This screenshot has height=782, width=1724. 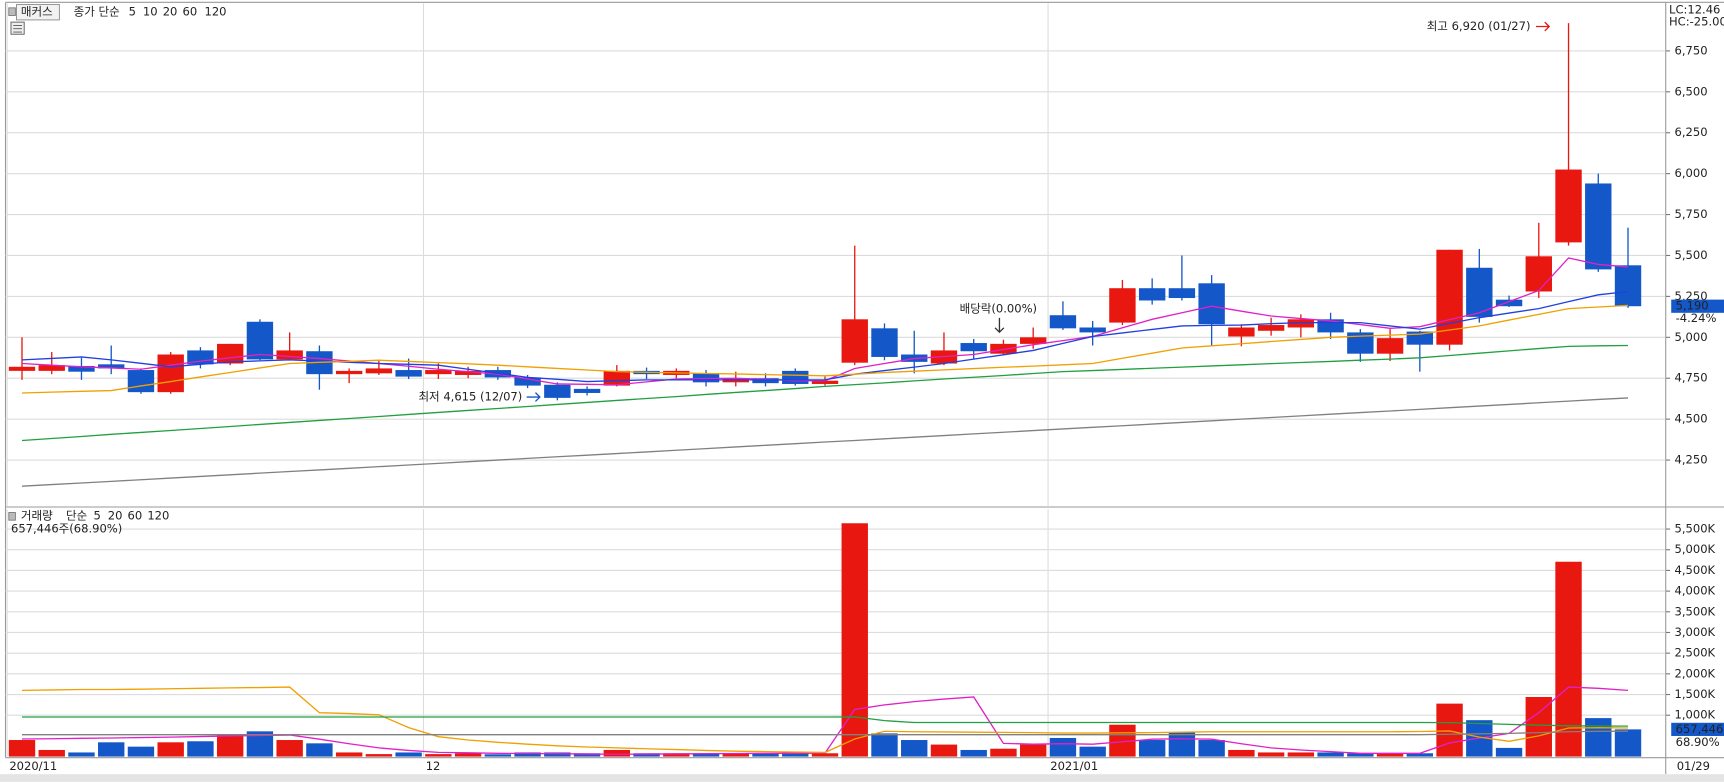 What do you see at coordinates (1691, 173) in the screenshot?
I see `y-tick-label: 6,000` at bounding box center [1691, 173].